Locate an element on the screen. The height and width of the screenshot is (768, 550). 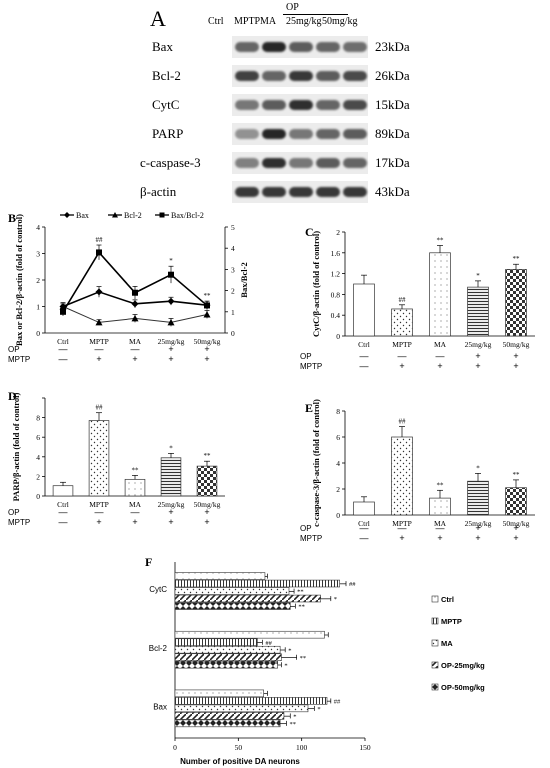
x-tick-label: 50mg/kg is located at coordinates (207, 504).